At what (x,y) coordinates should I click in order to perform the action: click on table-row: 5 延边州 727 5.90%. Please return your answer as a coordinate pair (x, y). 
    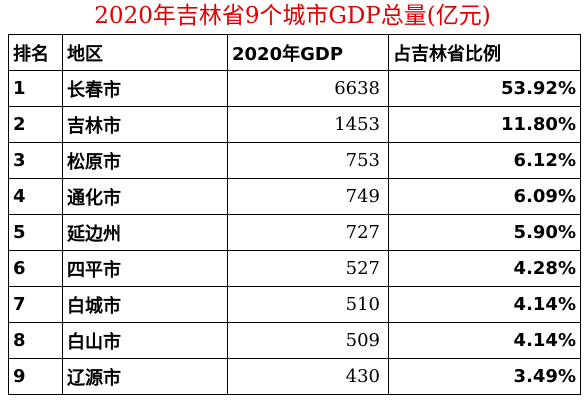
    Looking at the image, I should click on (294, 232).